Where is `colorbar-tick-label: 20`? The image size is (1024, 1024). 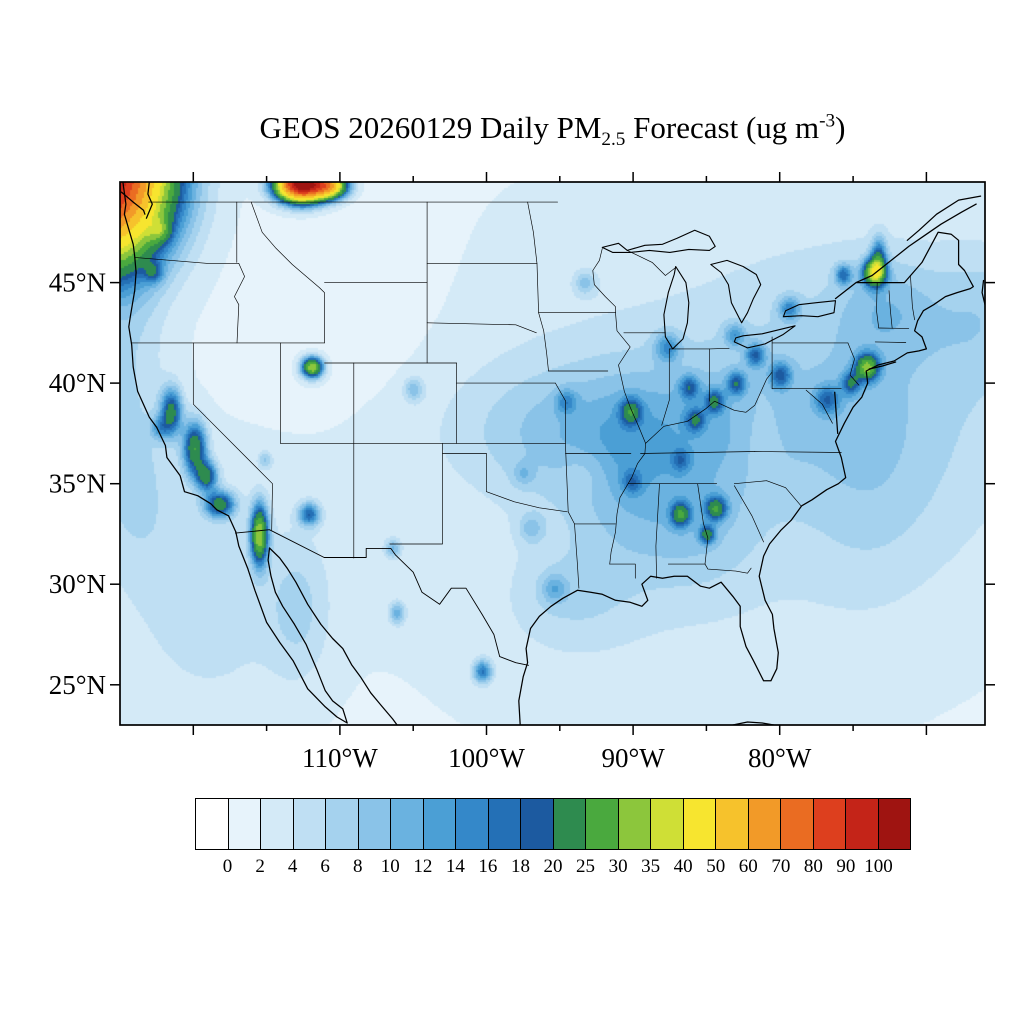 colorbar-tick-label: 20 is located at coordinates (553, 866).